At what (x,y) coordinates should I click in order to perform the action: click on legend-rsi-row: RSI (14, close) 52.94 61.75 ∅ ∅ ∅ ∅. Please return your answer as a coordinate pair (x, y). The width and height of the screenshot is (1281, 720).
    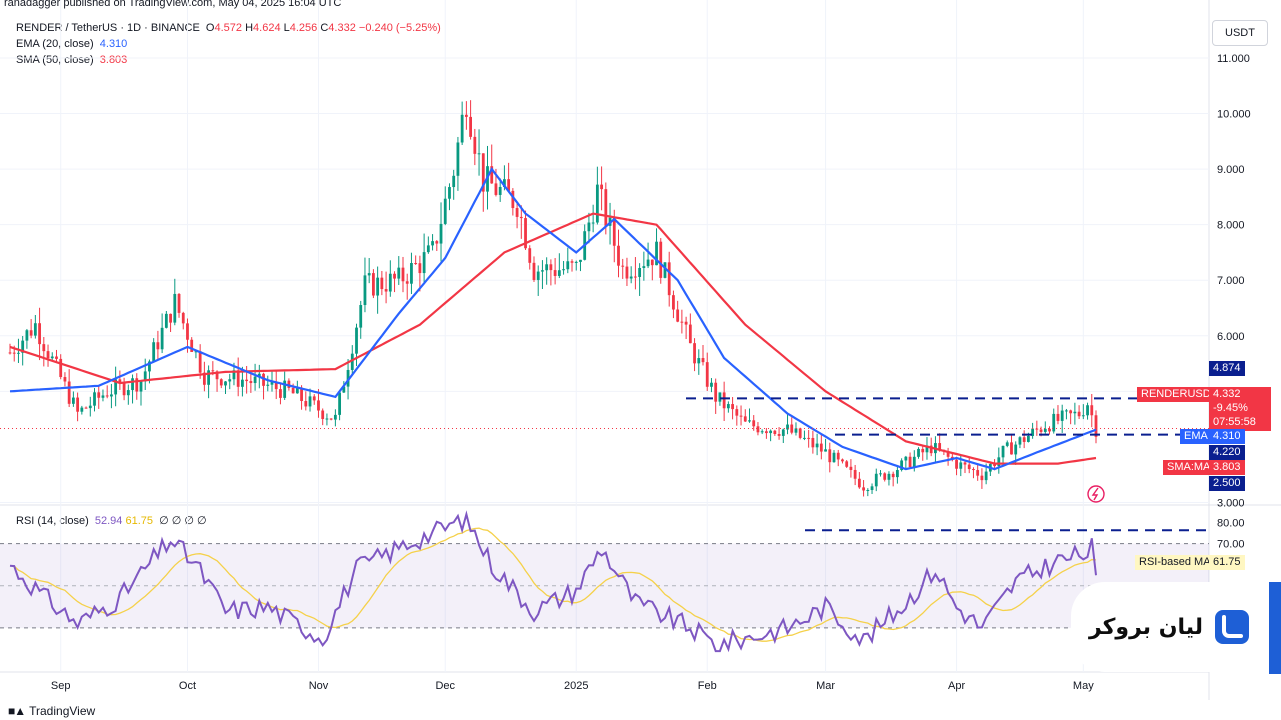
    Looking at the image, I should click on (111, 520).